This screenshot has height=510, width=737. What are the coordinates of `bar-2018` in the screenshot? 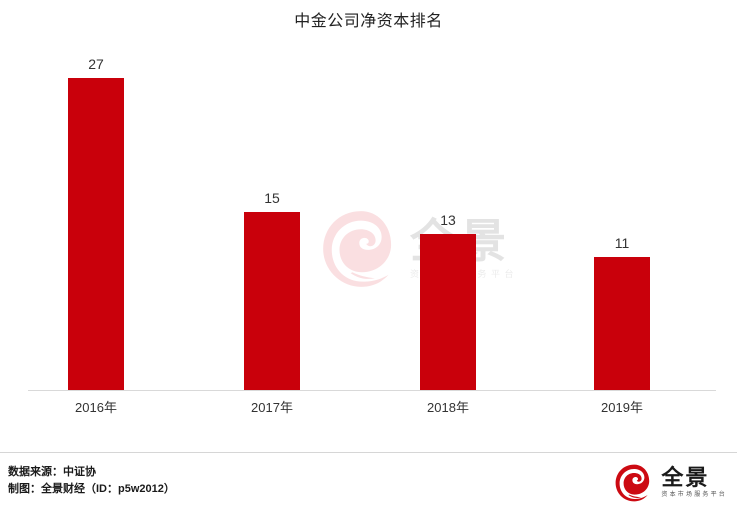 It's located at (448, 312).